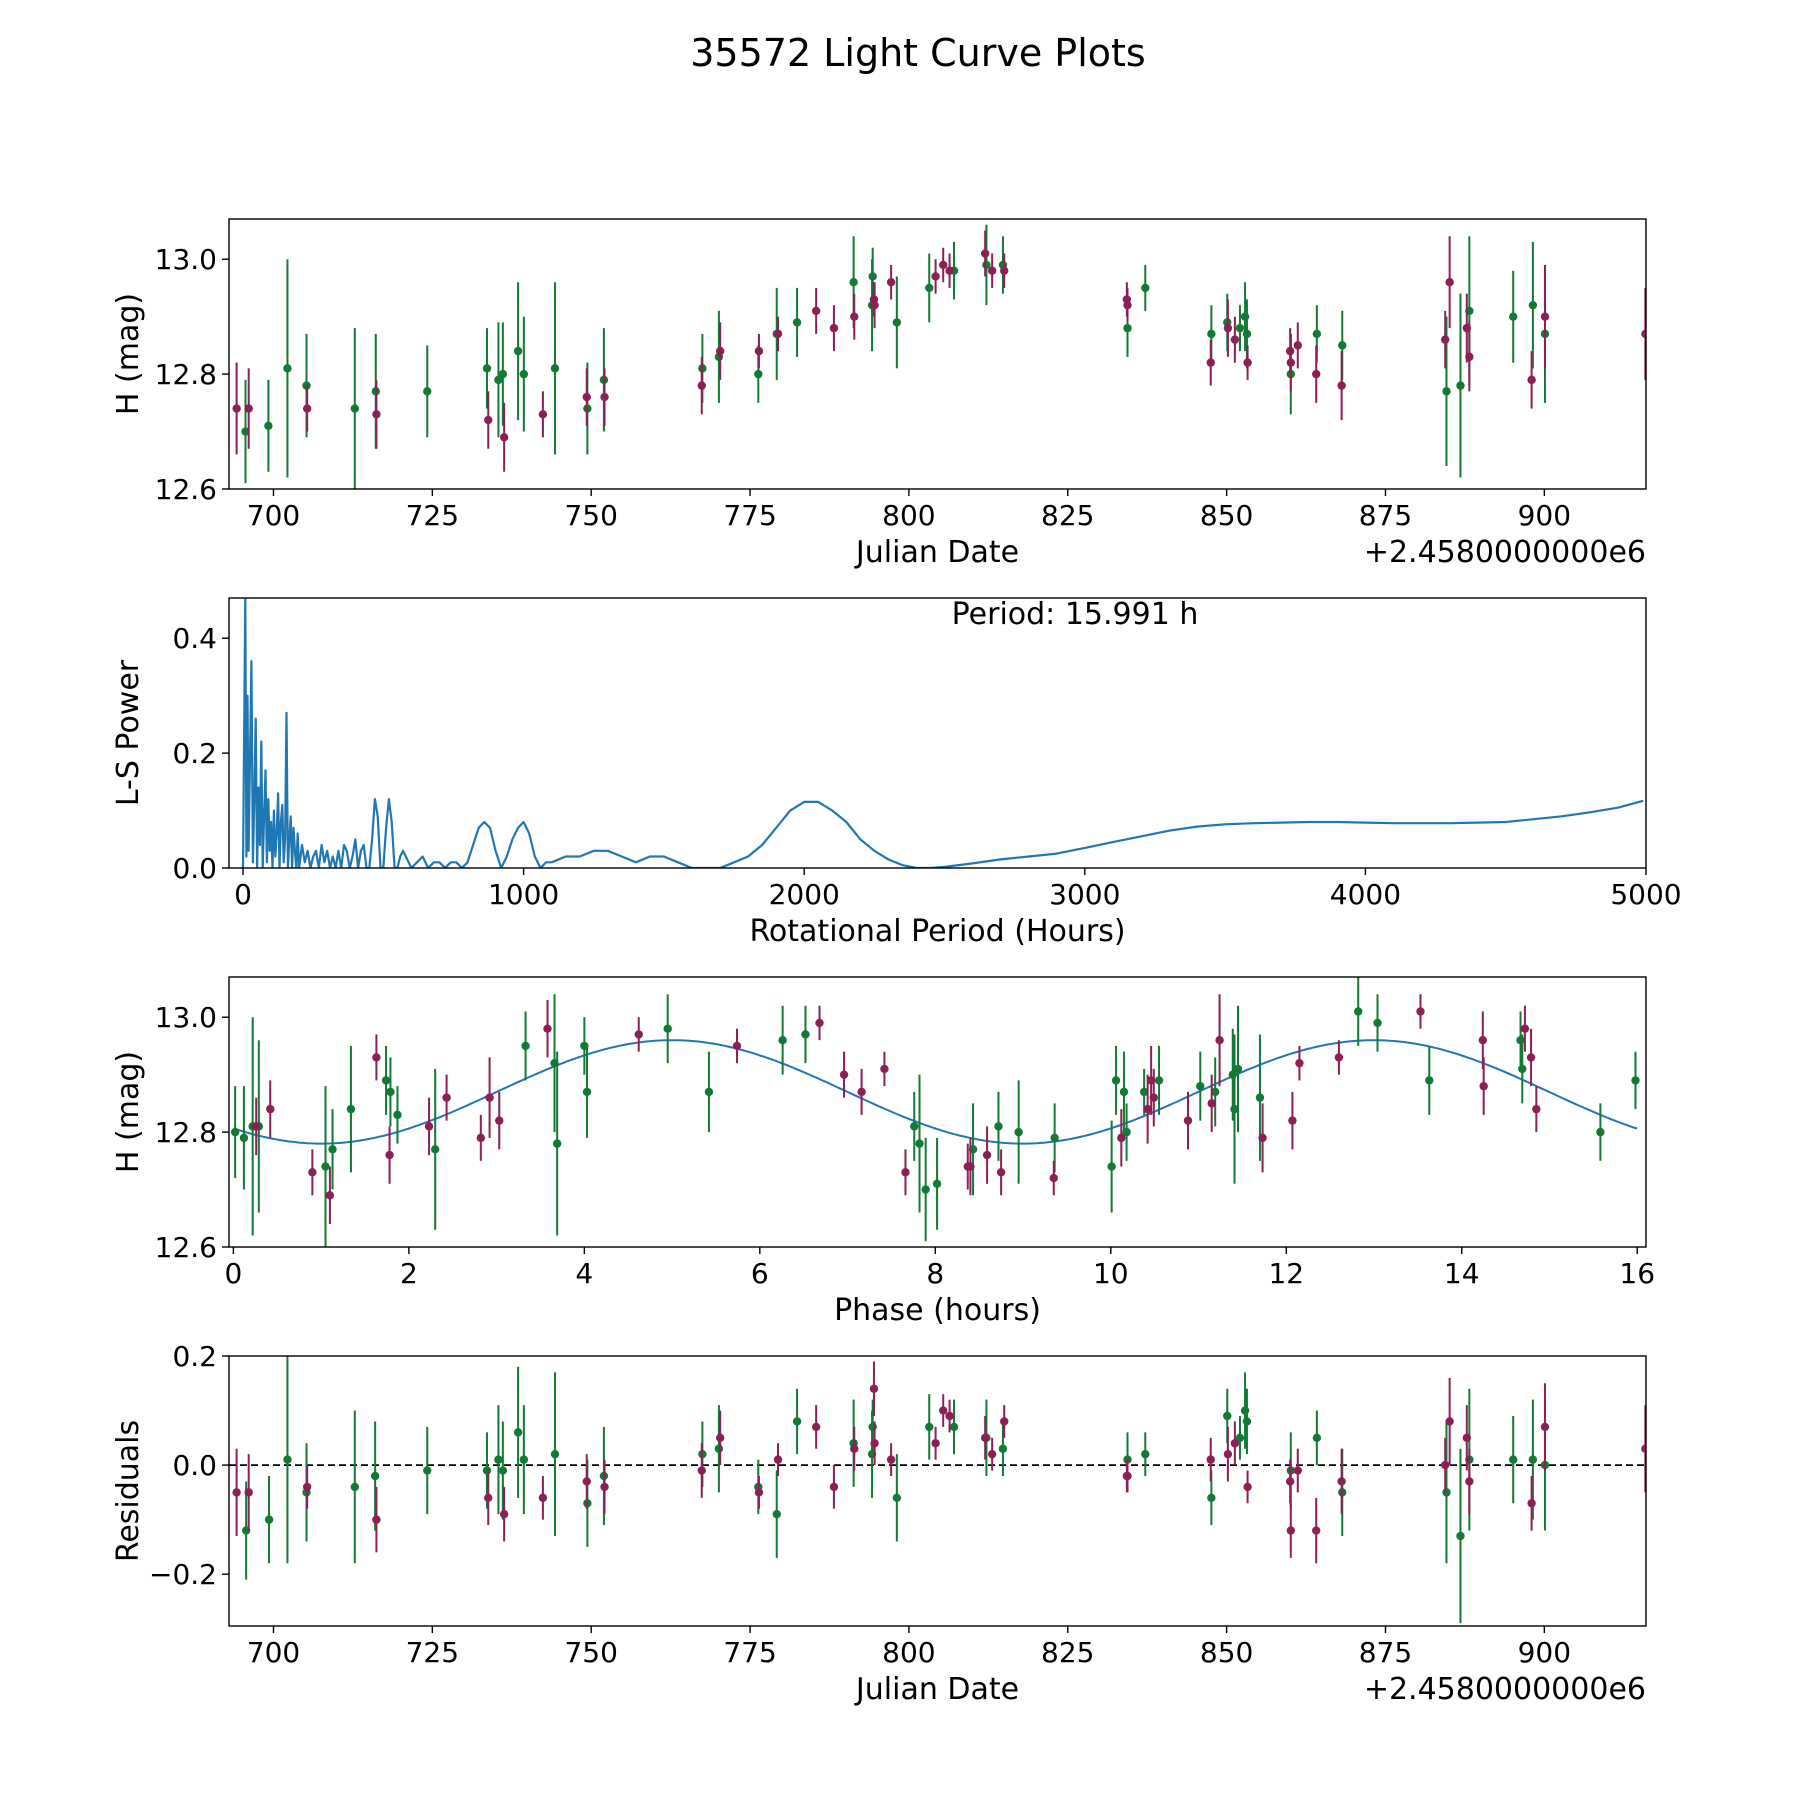  I want to click on chart-3-xtick-label: 700, so click(273, 1652).